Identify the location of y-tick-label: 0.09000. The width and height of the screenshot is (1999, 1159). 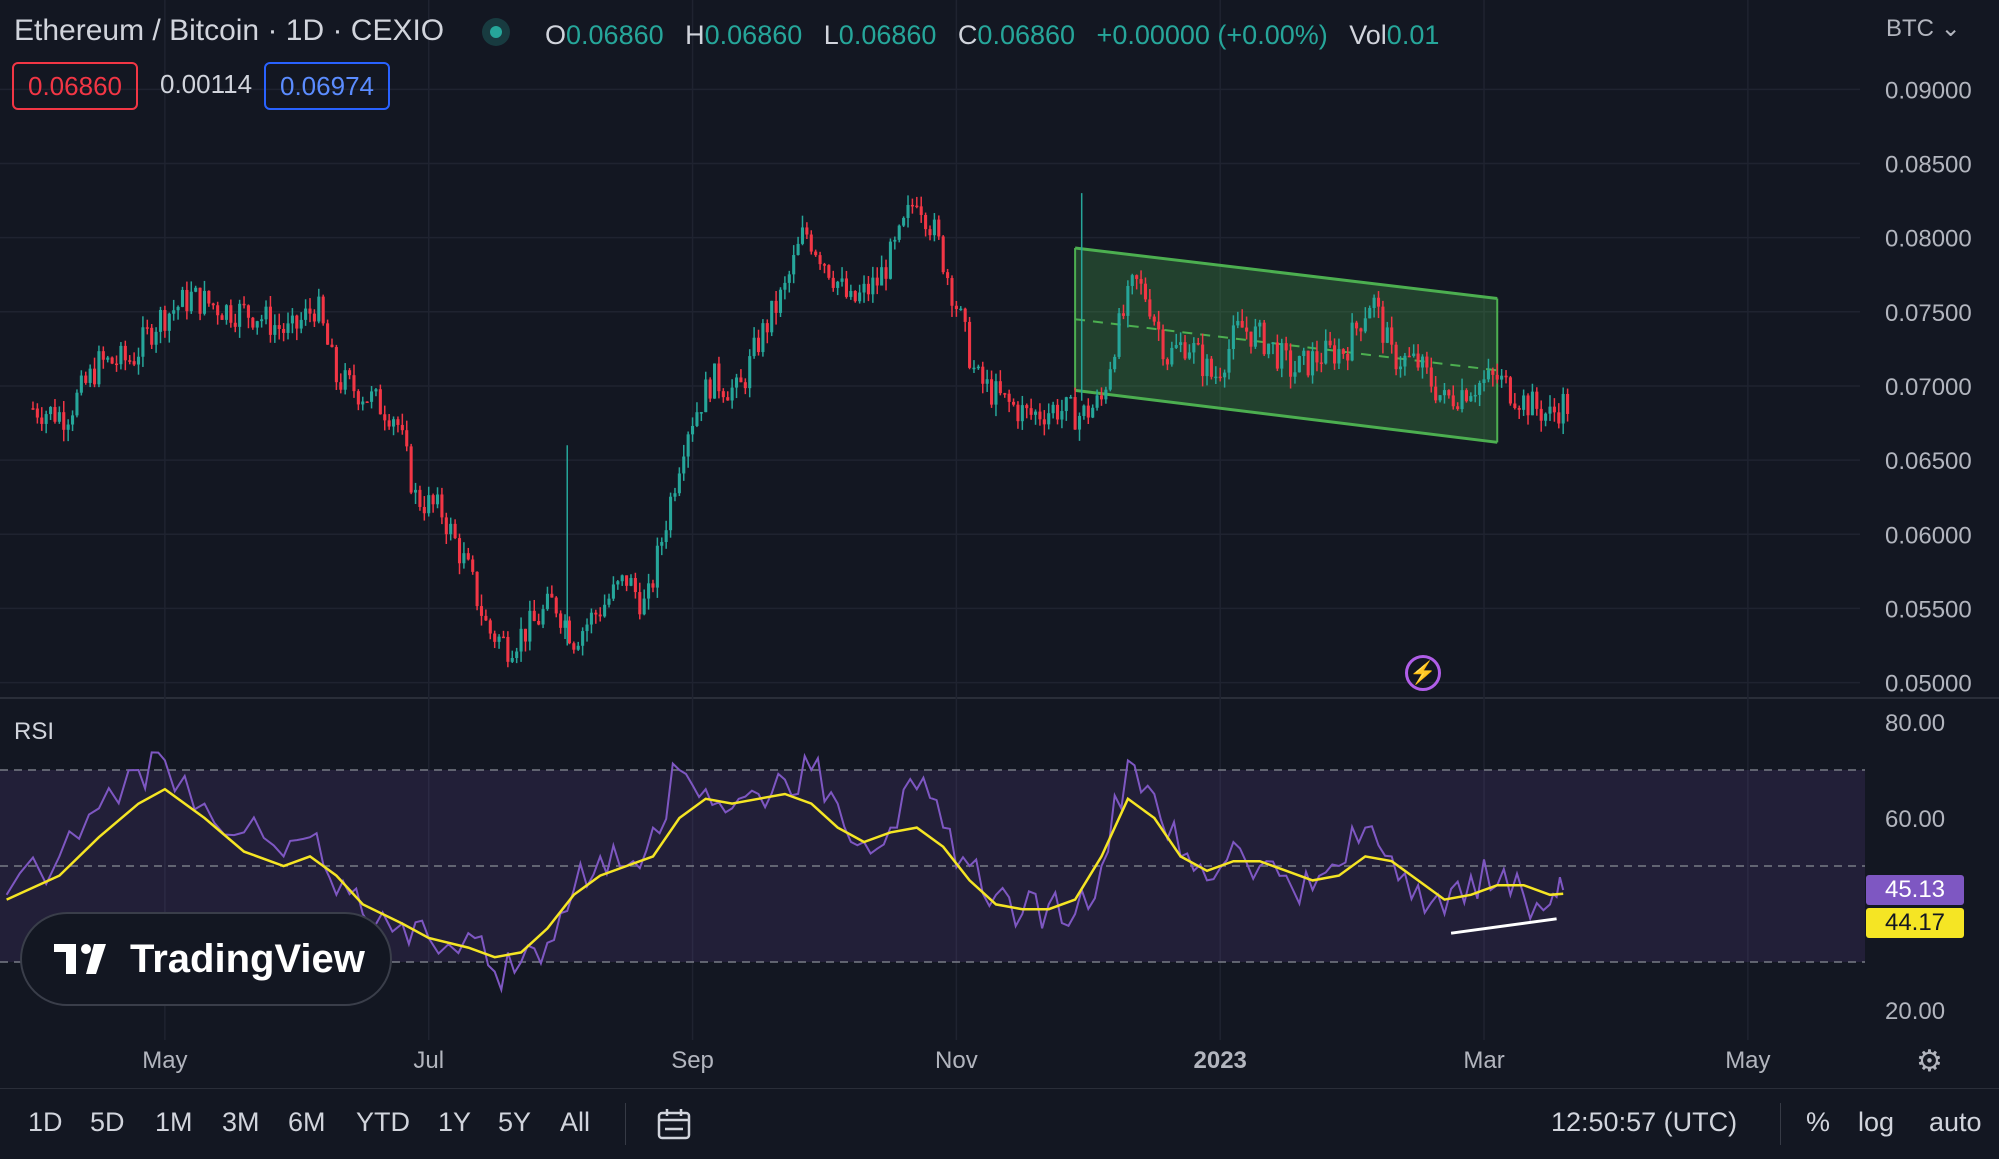
(1928, 90).